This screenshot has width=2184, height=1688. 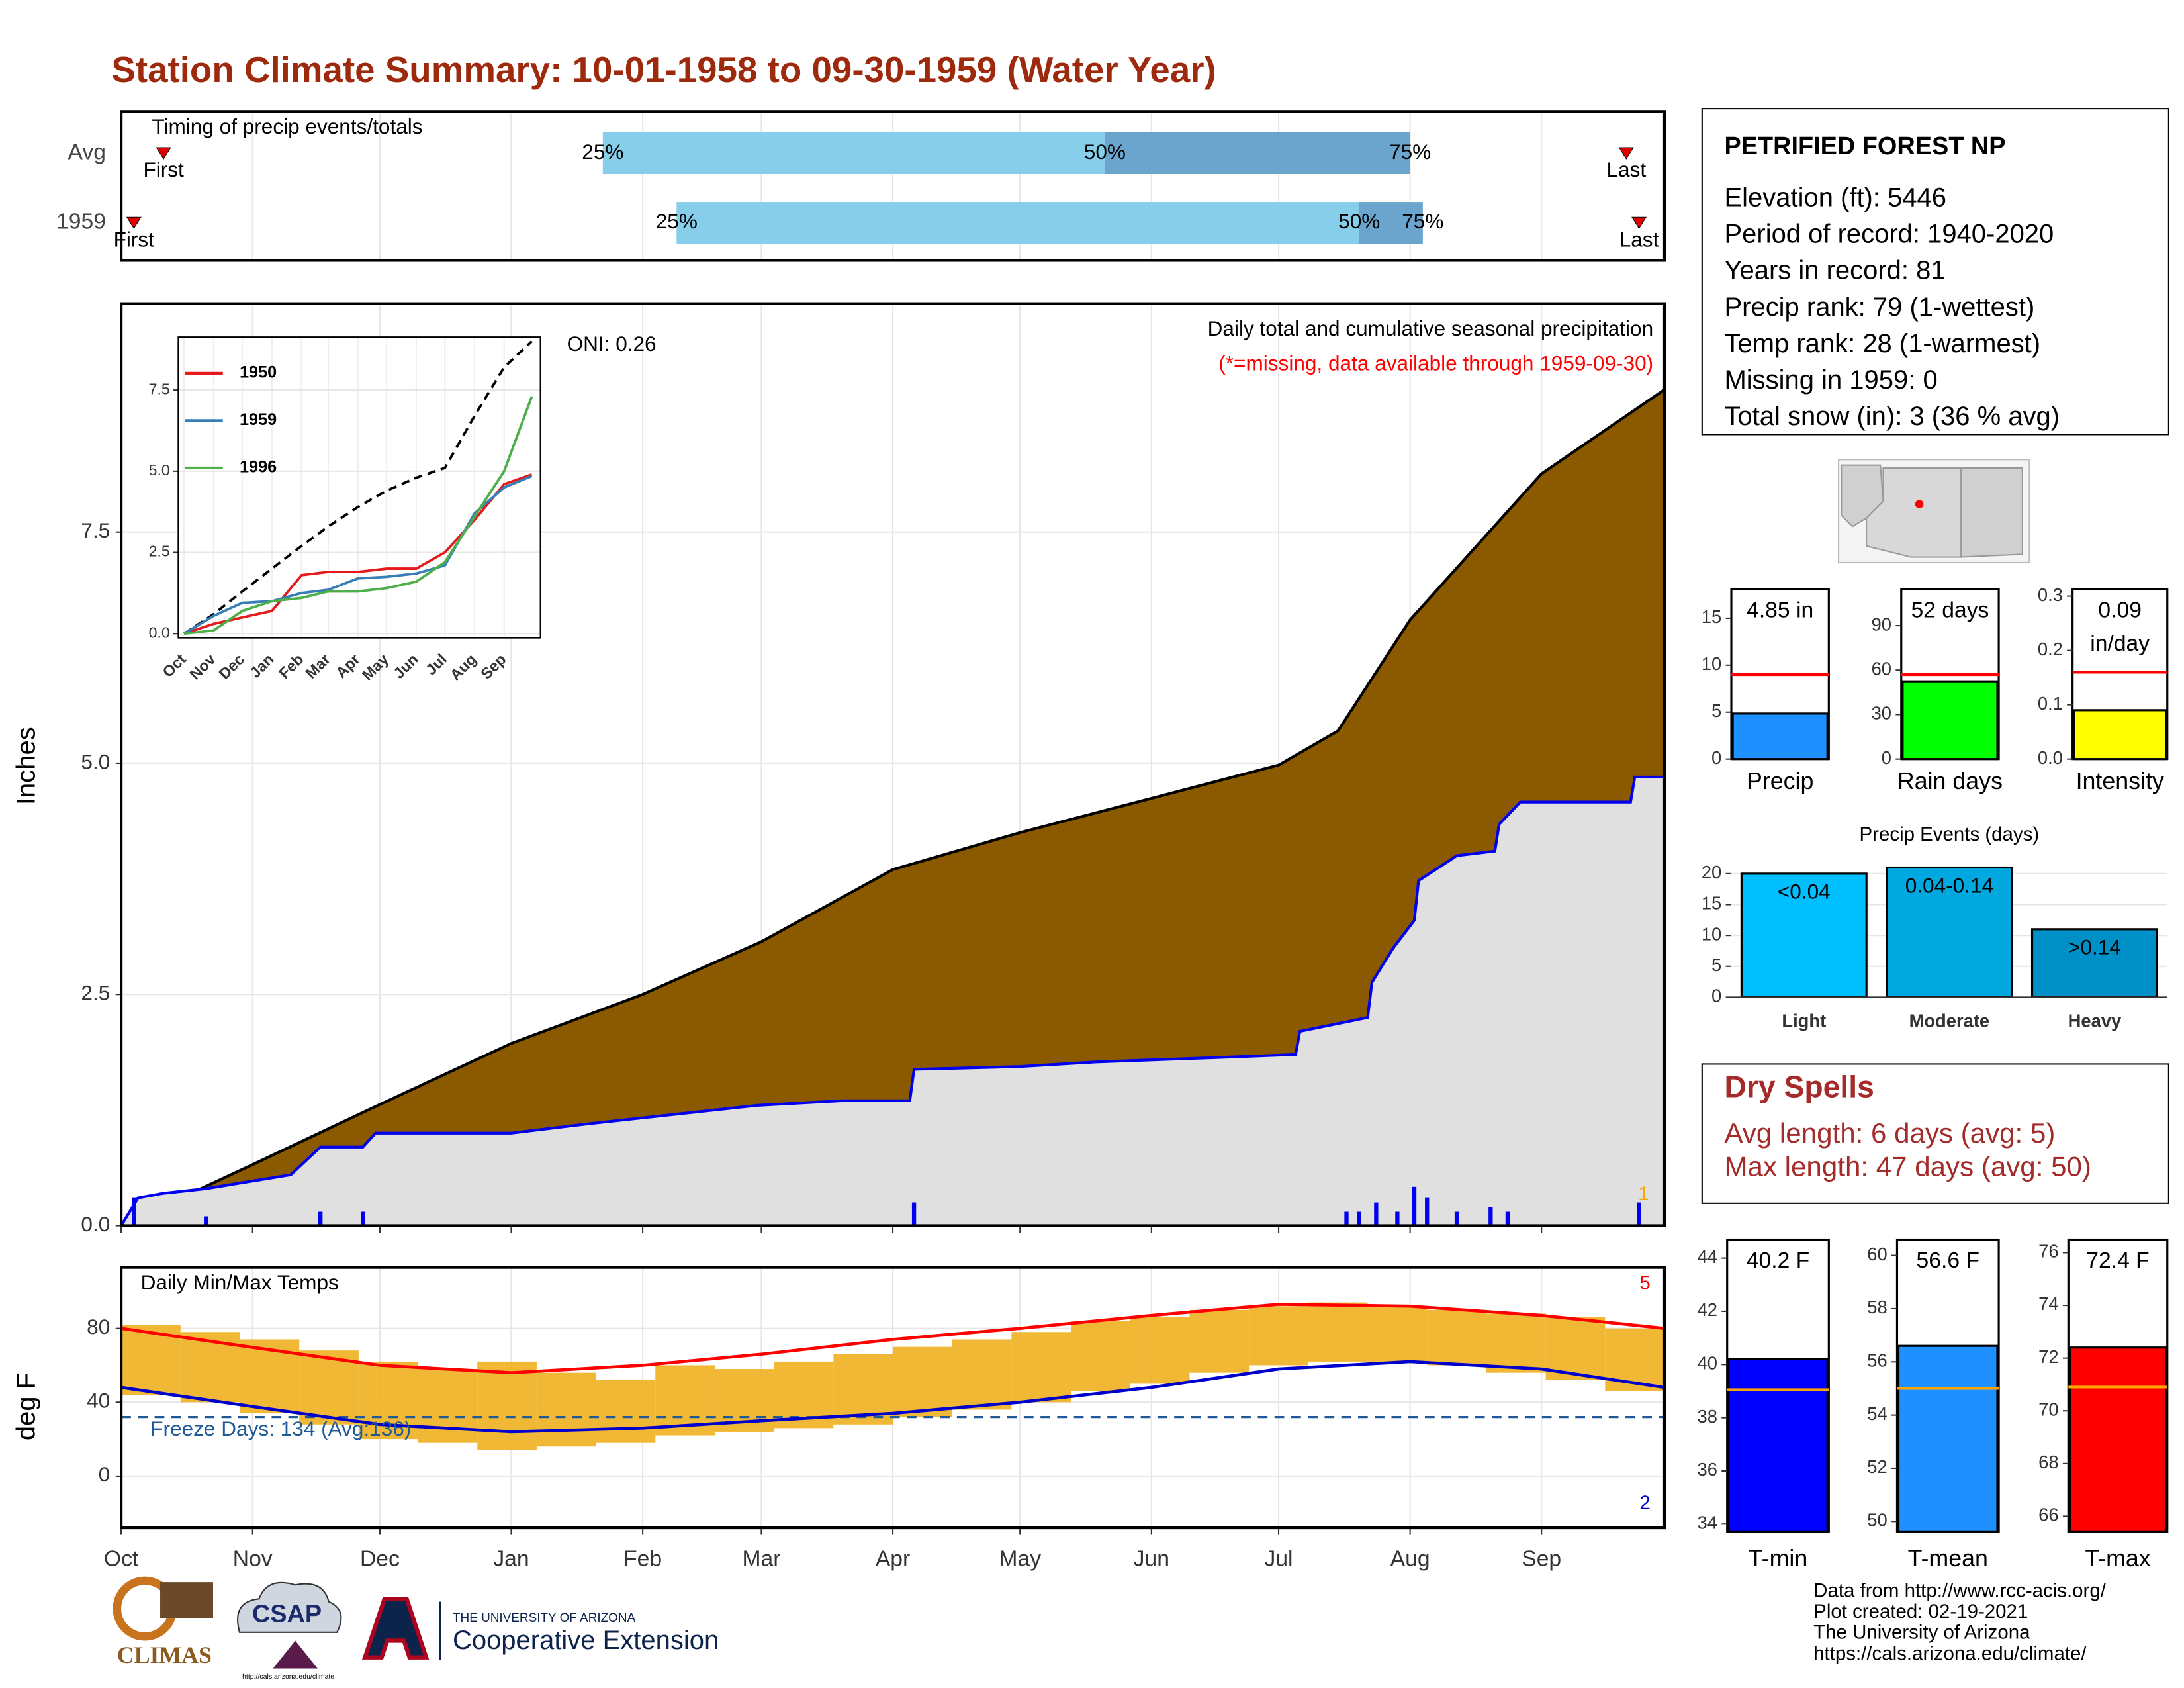 What do you see at coordinates (1948, 1260) in the screenshot?
I see `value-label: 56.6 F` at bounding box center [1948, 1260].